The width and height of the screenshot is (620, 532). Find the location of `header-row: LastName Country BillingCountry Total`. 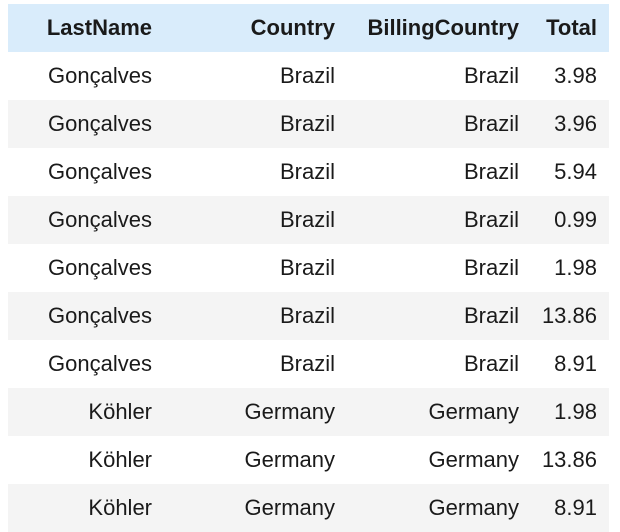

header-row: LastName Country BillingCountry Total is located at coordinates (308, 28).